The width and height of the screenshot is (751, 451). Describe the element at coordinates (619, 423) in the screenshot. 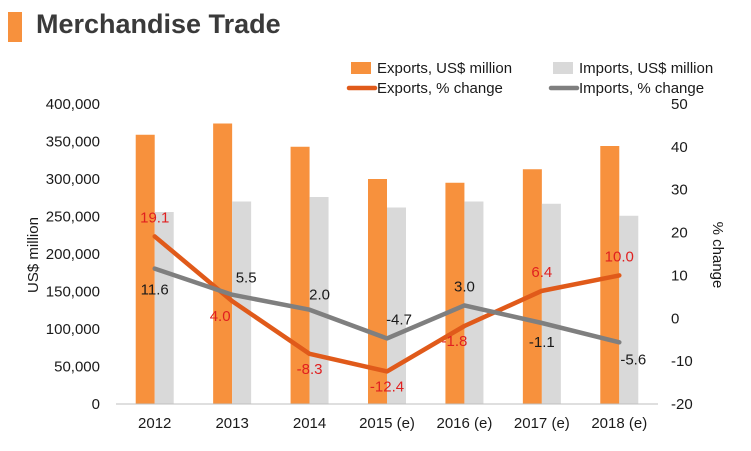

I see `x-tick-label: 2018 (e)` at that location.